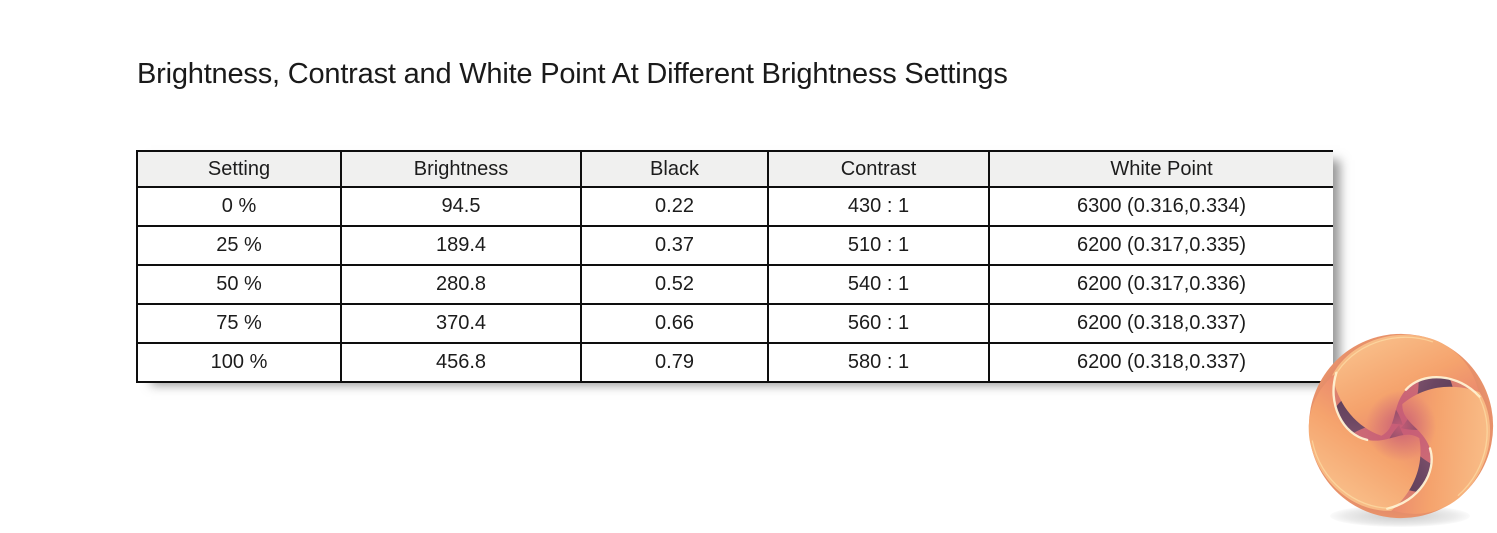  Describe the element at coordinates (461, 169) in the screenshot. I see `col-header-brightness: Brightness` at that location.